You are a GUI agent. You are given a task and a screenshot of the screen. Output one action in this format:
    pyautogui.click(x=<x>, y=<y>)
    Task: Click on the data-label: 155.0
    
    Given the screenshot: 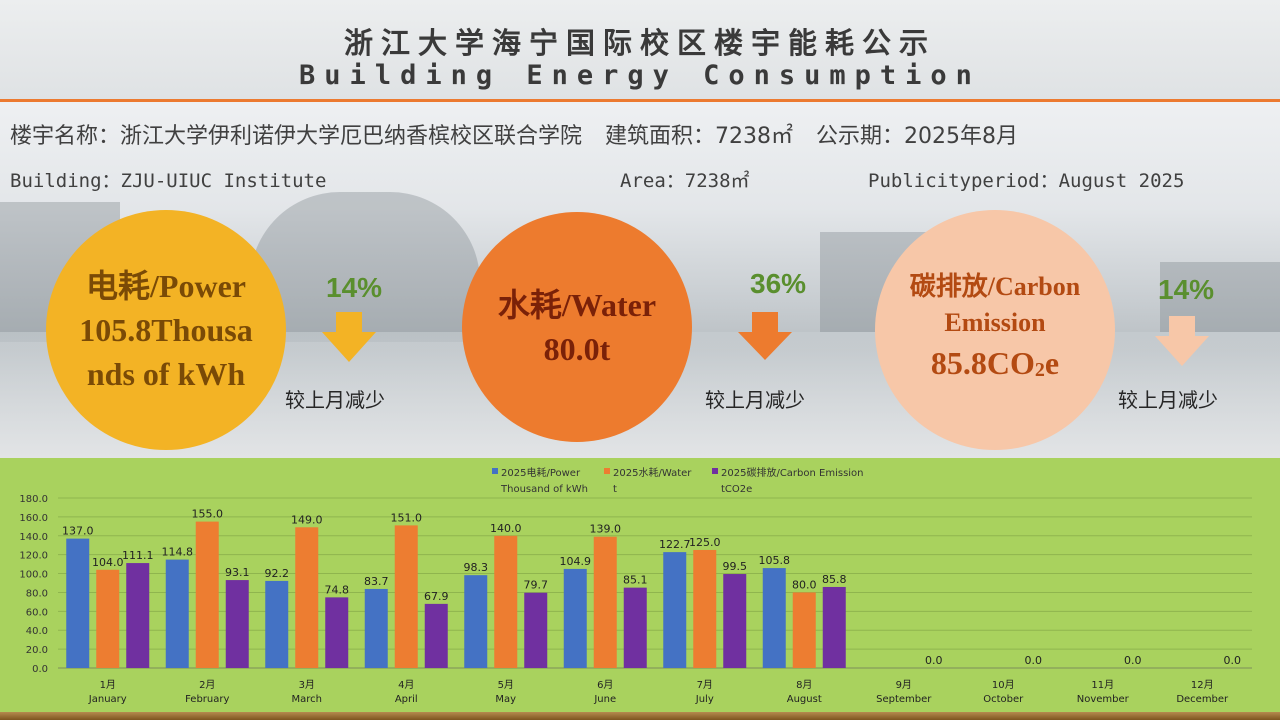 What is the action you would take?
    pyautogui.click(x=208, y=514)
    